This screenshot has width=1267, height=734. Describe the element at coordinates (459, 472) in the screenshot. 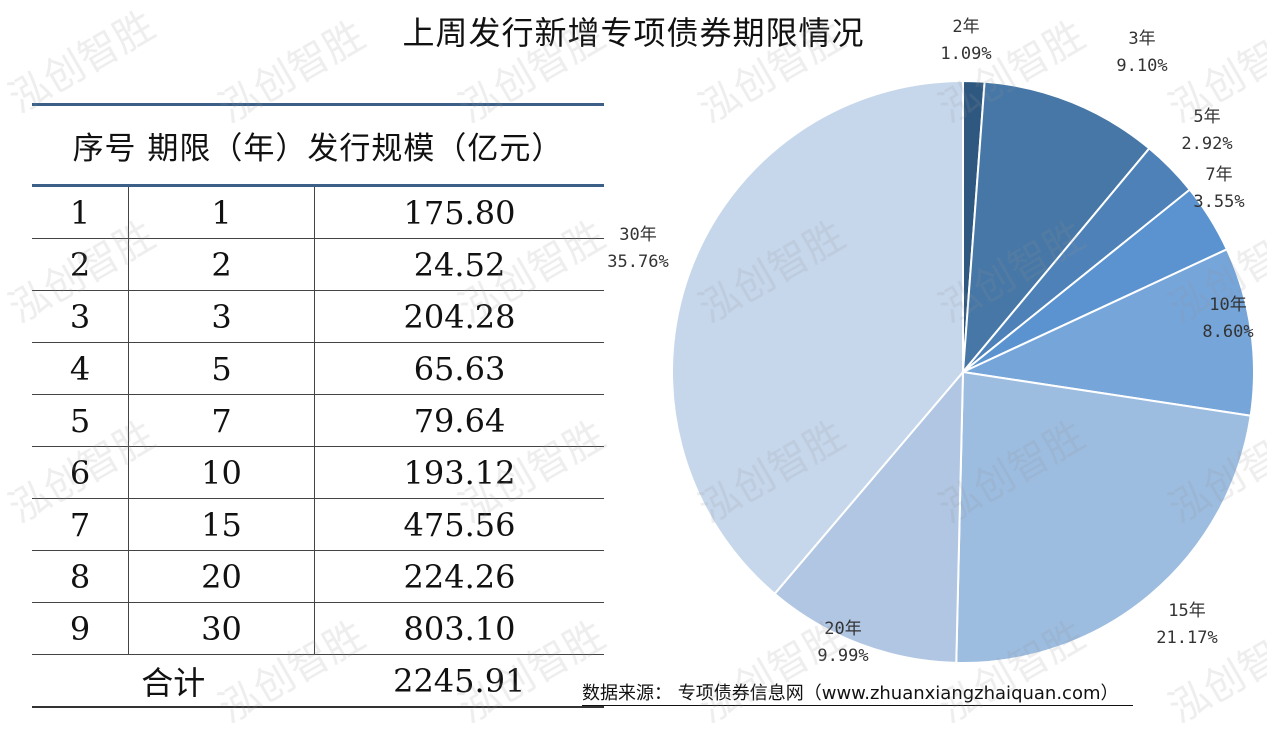

I see `row-amount: 193.12` at that location.